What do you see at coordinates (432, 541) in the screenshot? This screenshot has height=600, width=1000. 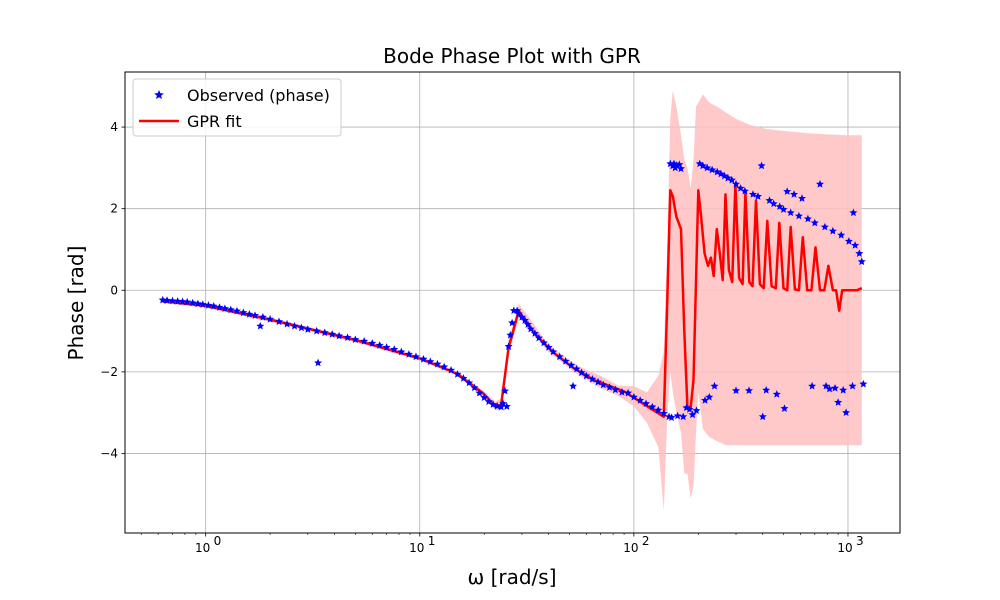 I see `x-tick-exponent: 1` at bounding box center [432, 541].